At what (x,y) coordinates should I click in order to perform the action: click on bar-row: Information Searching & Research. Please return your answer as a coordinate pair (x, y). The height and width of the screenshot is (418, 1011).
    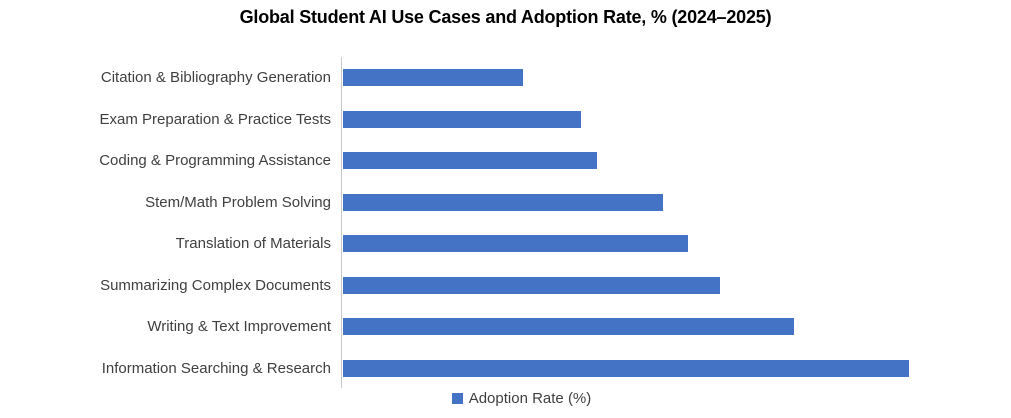
    Looking at the image, I should click on (505, 369).